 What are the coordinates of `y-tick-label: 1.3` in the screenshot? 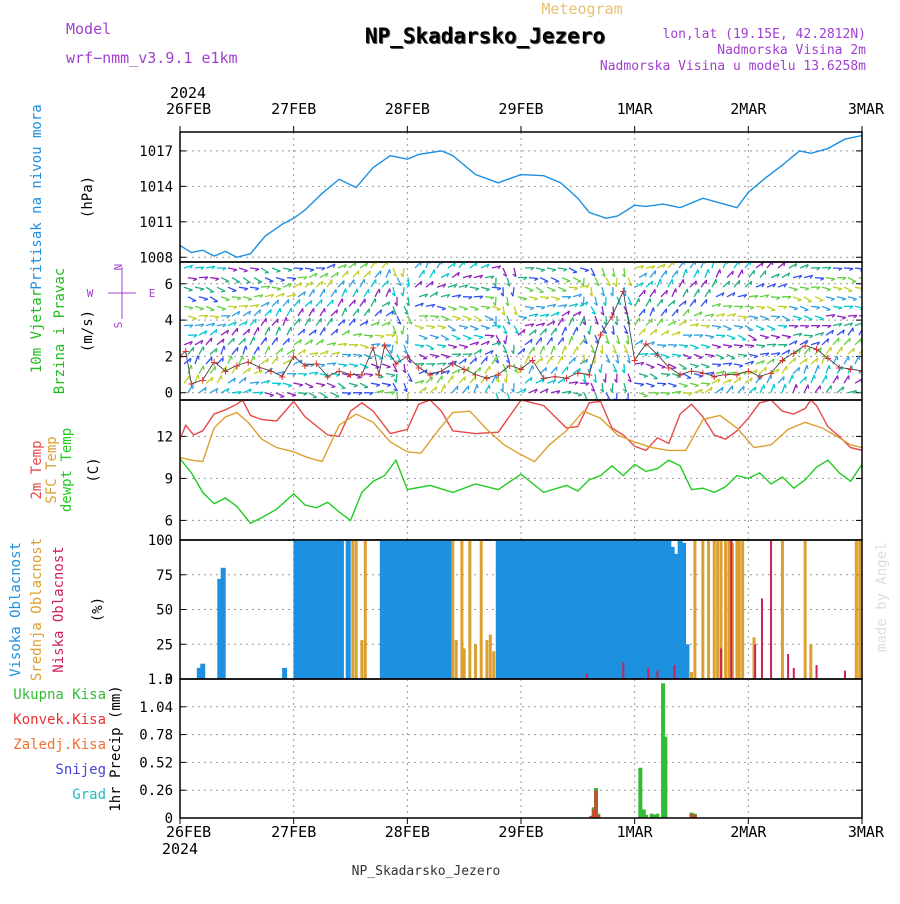 It's located at (160, 680).